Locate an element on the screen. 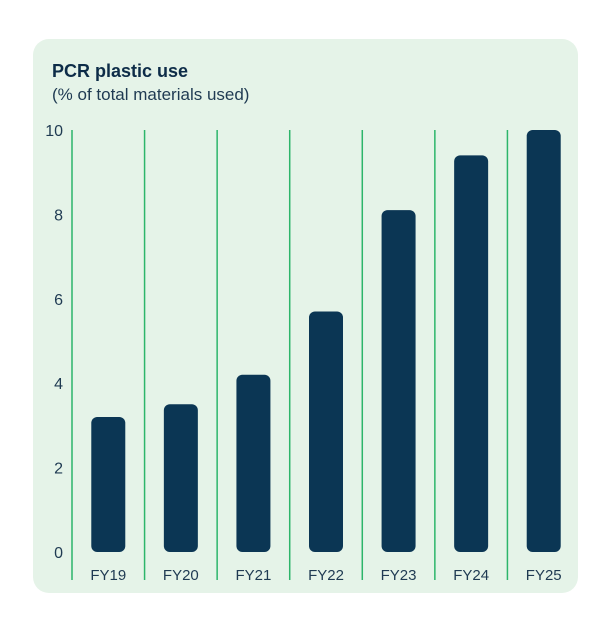 The image size is (600, 621). x-tick-label: FY23 is located at coordinates (399, 575).